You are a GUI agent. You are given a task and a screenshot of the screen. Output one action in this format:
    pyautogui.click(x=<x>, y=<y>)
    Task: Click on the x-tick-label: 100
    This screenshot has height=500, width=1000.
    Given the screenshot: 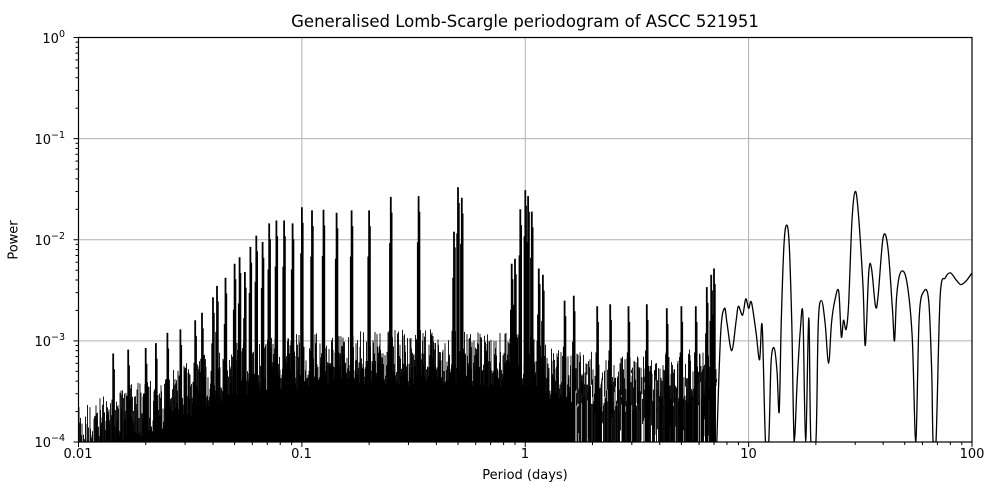 What is the action you would take?
    pyautogui.click(x=972, y=454)
    